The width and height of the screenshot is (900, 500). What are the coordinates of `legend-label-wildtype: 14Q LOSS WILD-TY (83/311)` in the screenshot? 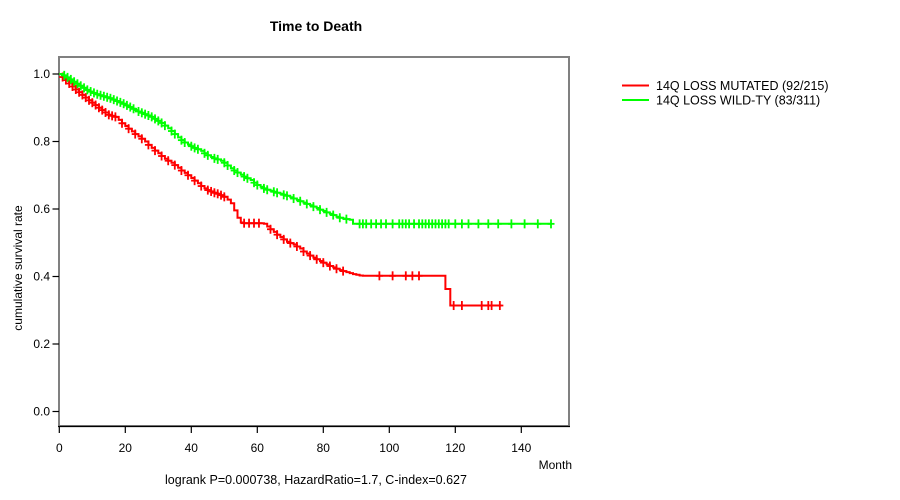 It's located at (738, 101).